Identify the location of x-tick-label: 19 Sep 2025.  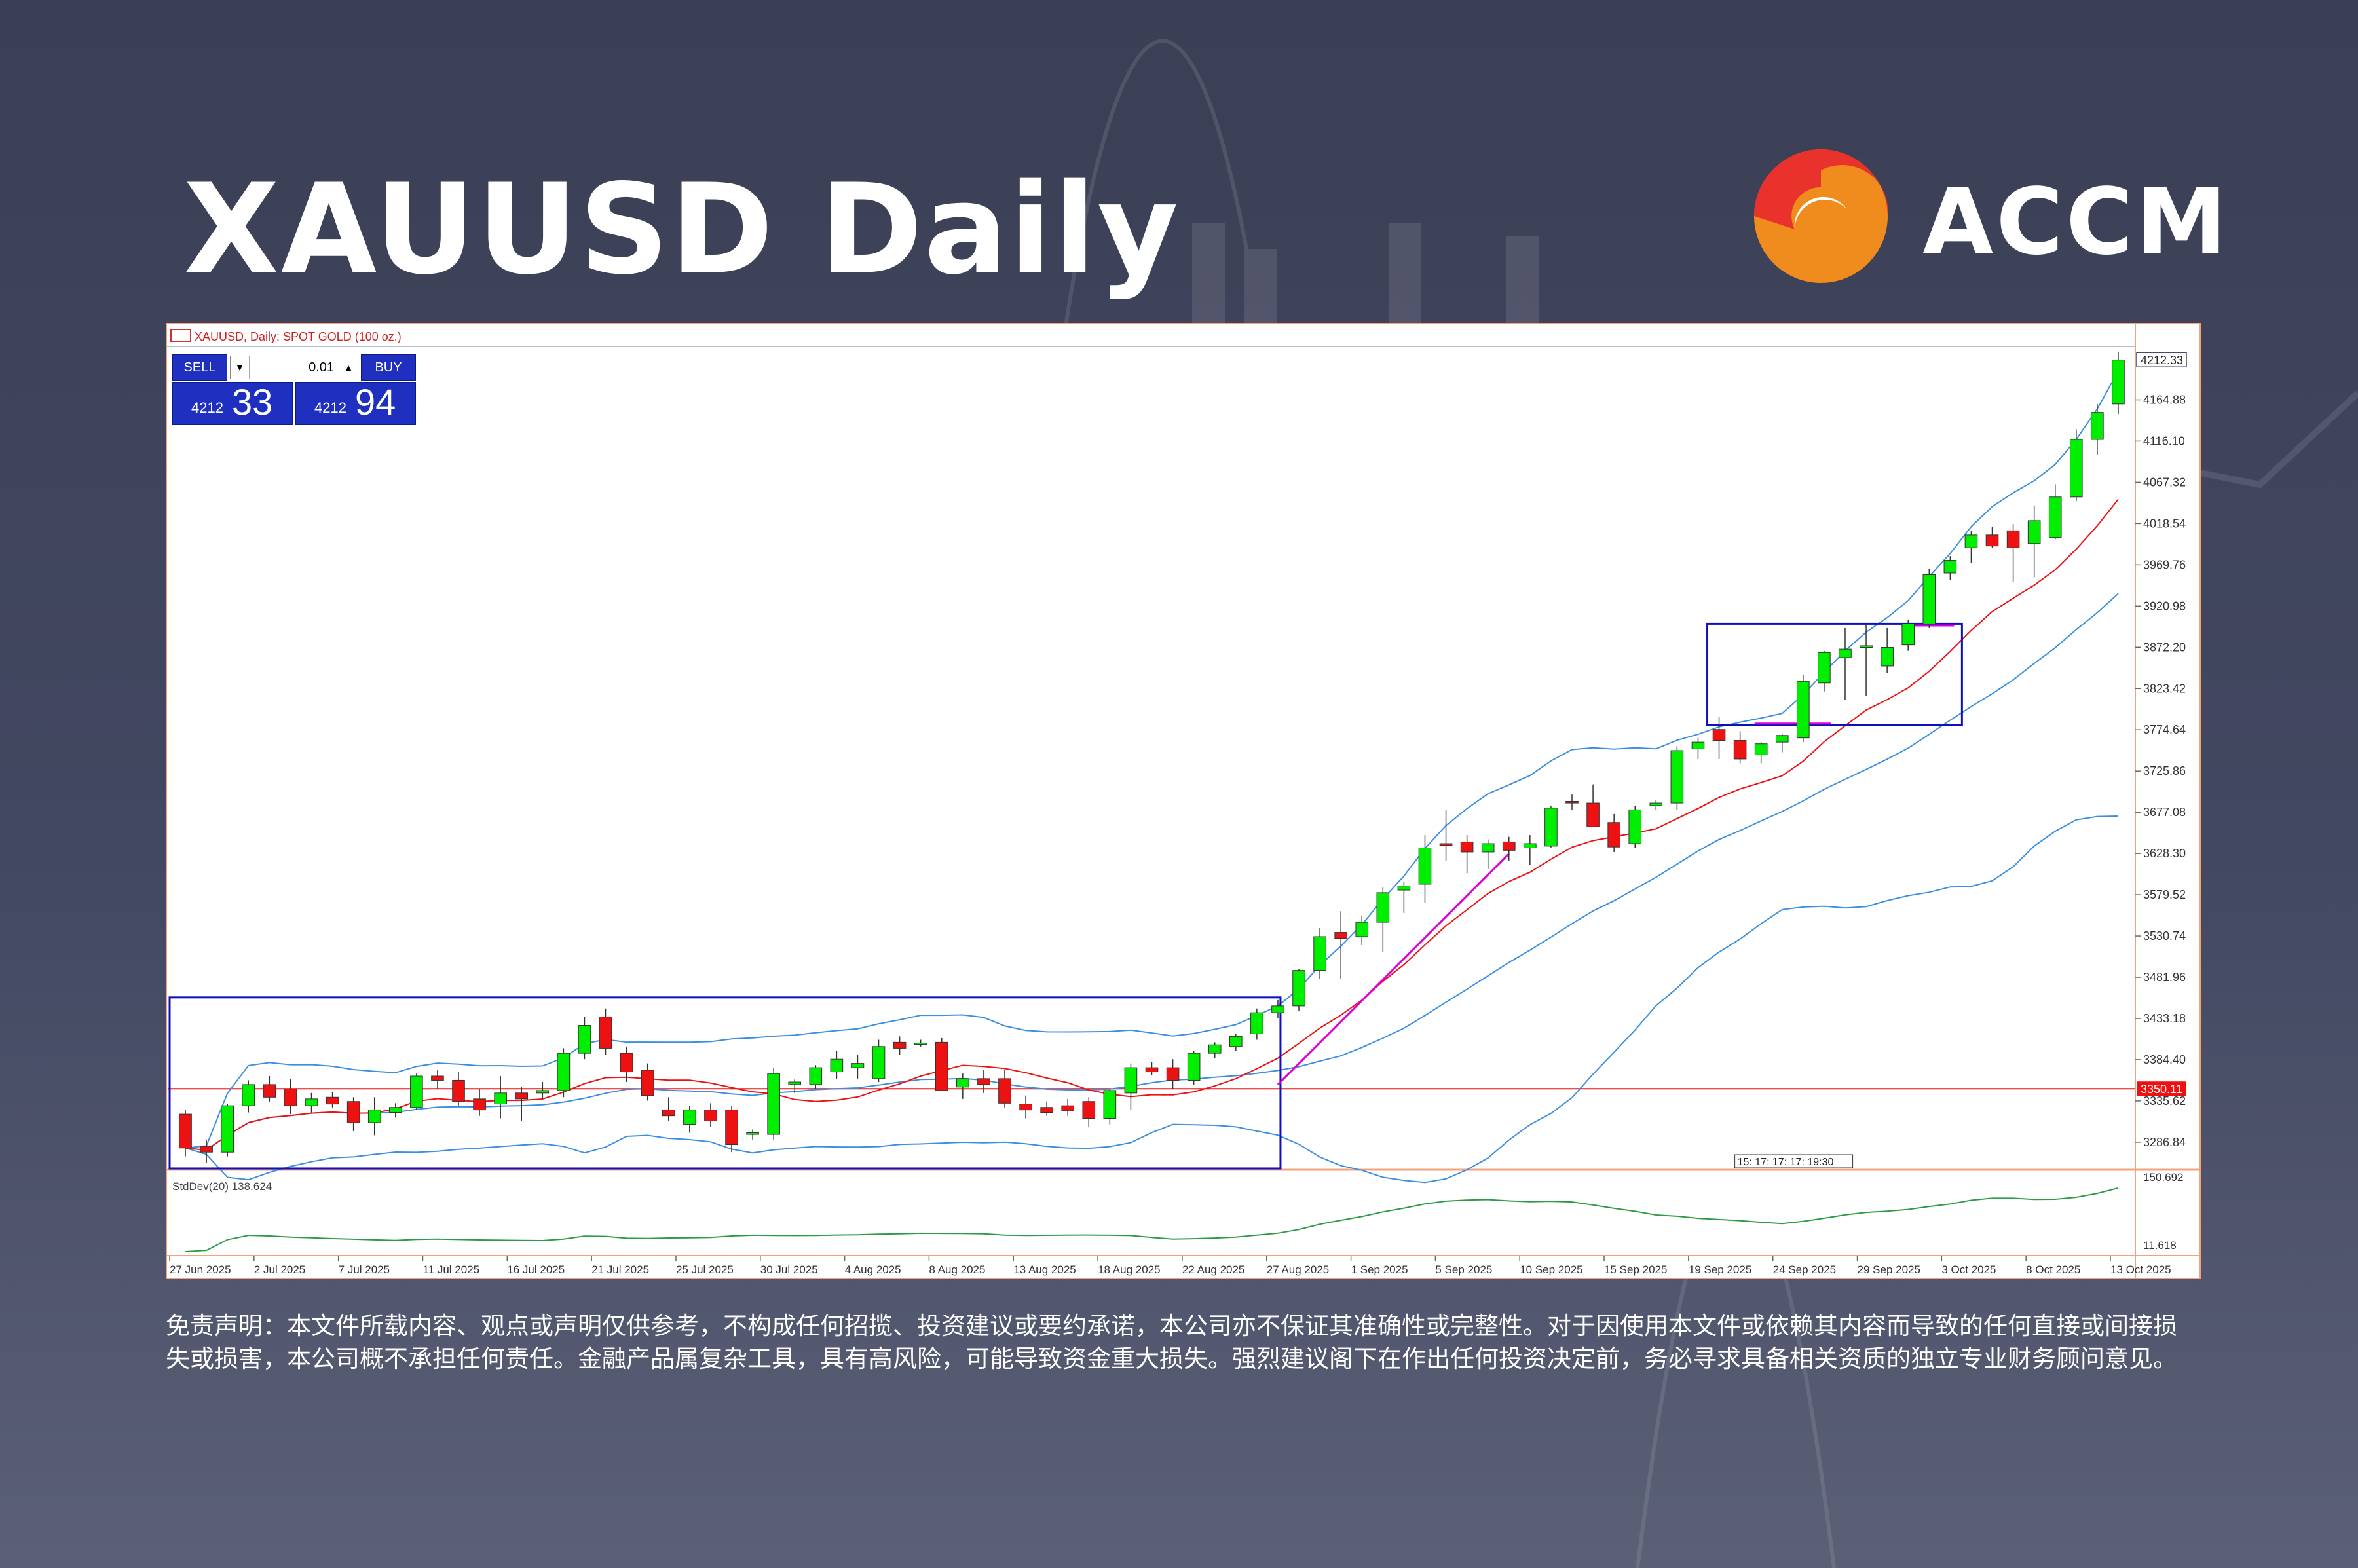
(1720, 1269).